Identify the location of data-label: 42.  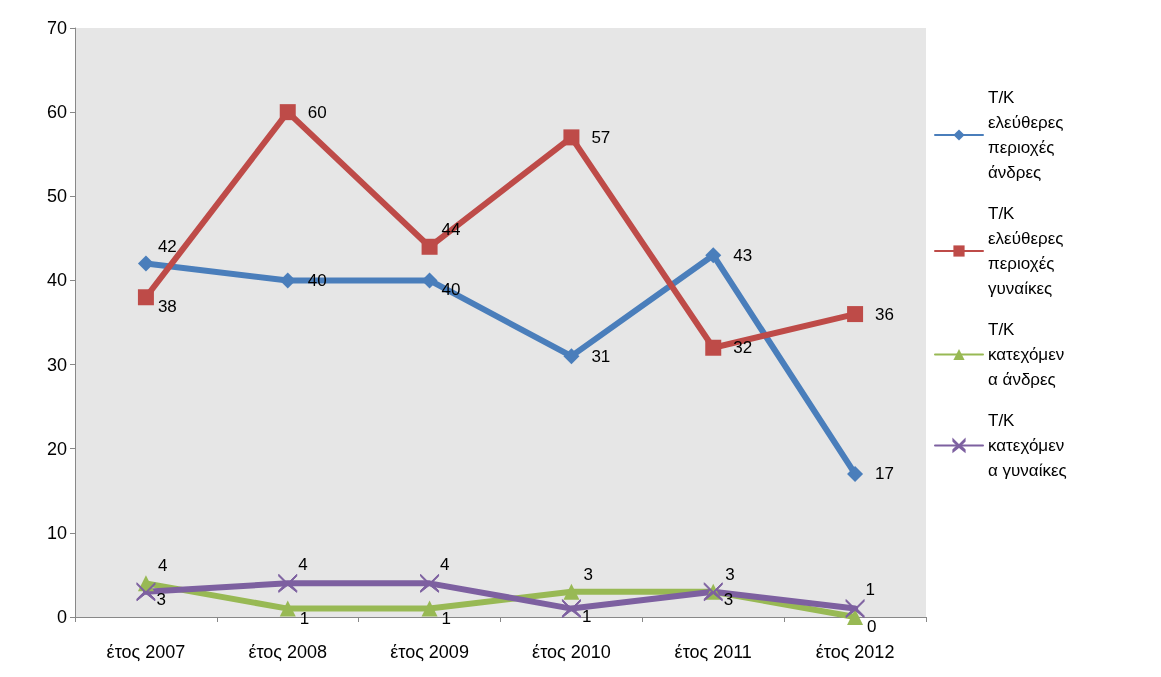
(167, 246).